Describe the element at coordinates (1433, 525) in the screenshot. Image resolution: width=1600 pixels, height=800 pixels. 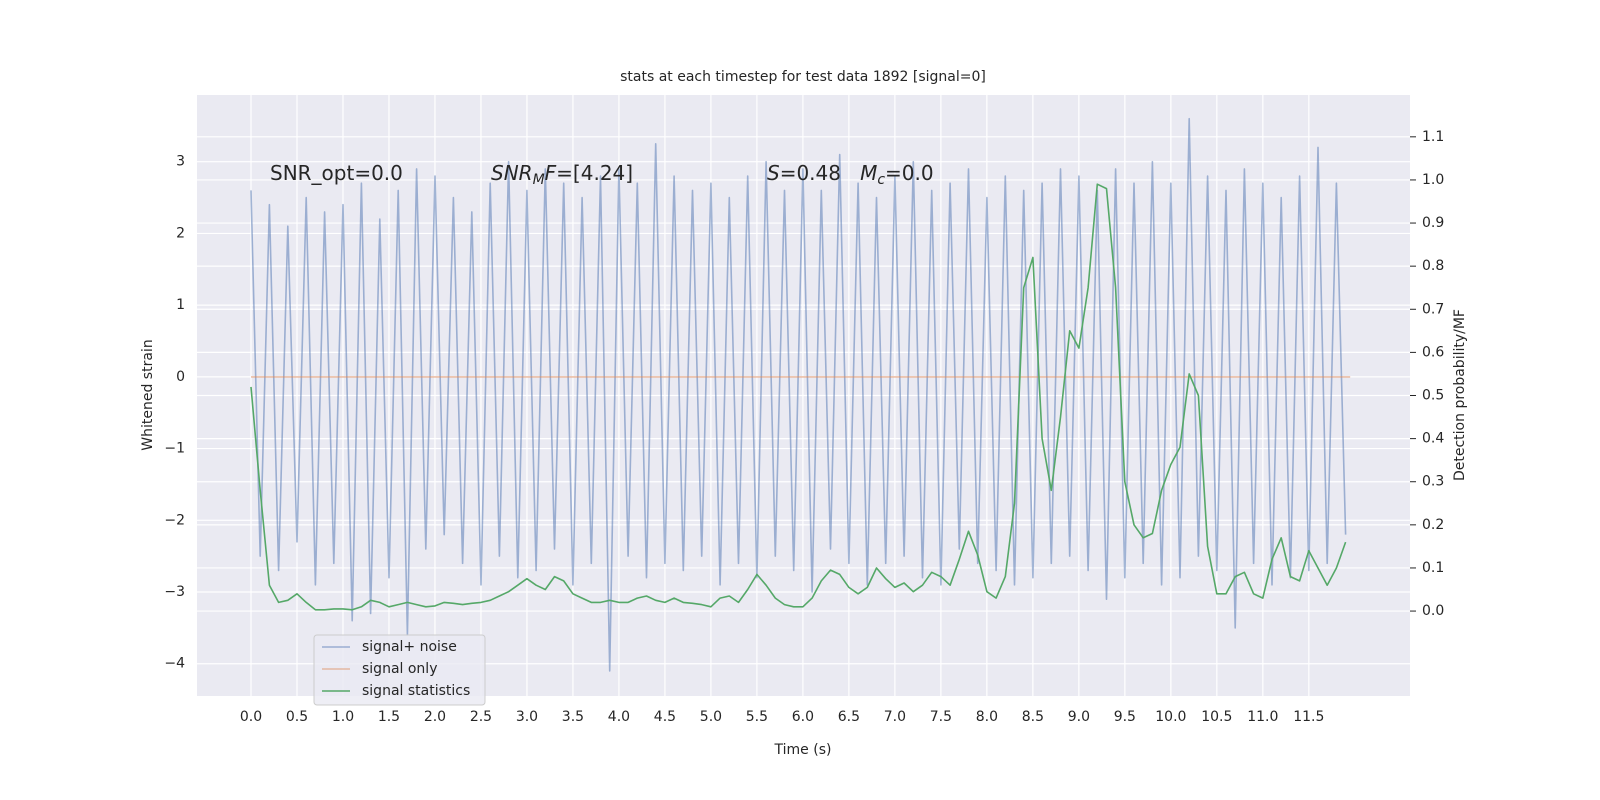
I see `y2-tick-label: 0.2` at that location.